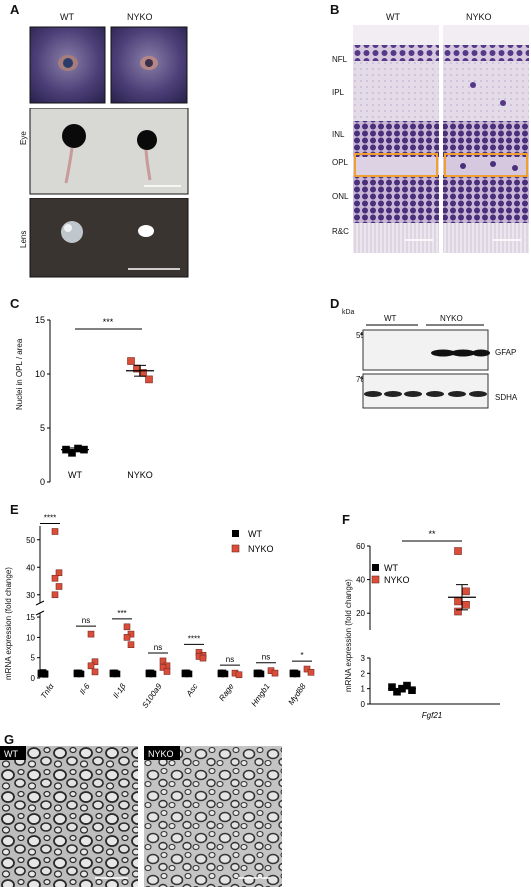 The width and height of the screenshot is (531, 887). What do you see at coordinates (348, 312) in the screenshot?
I see `panel-d-kda: kDa` at bounding box center [348, 312].